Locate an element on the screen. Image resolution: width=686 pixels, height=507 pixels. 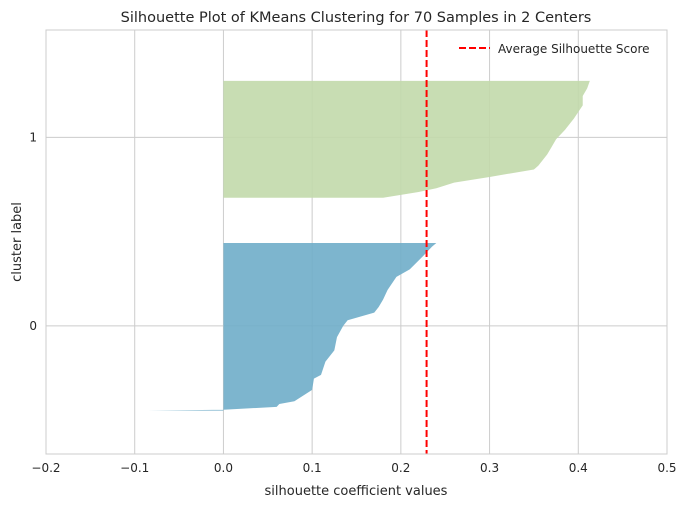
x-tick-label: 0.1 is located at coordinates (312, 468).